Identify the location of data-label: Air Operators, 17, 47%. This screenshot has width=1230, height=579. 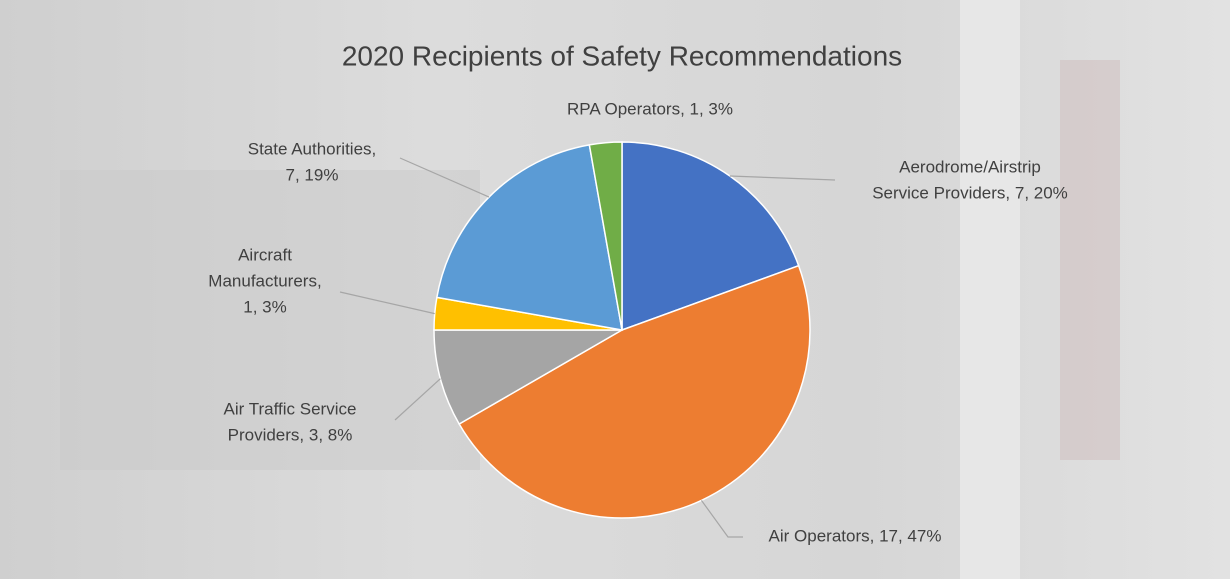
(855, 535).